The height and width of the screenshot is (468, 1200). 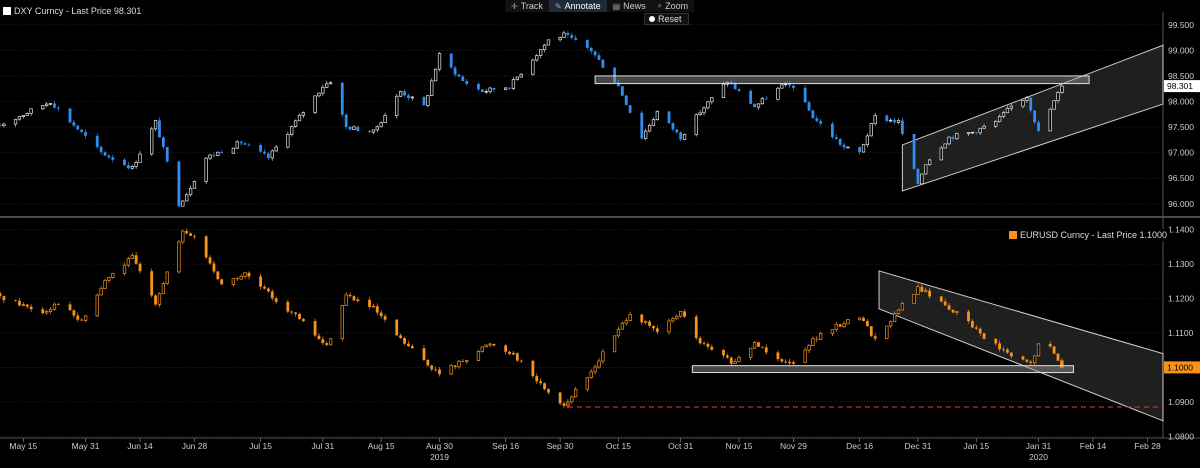 I want to click on last-price-label: 98.301, so click(x=1180, y=86).